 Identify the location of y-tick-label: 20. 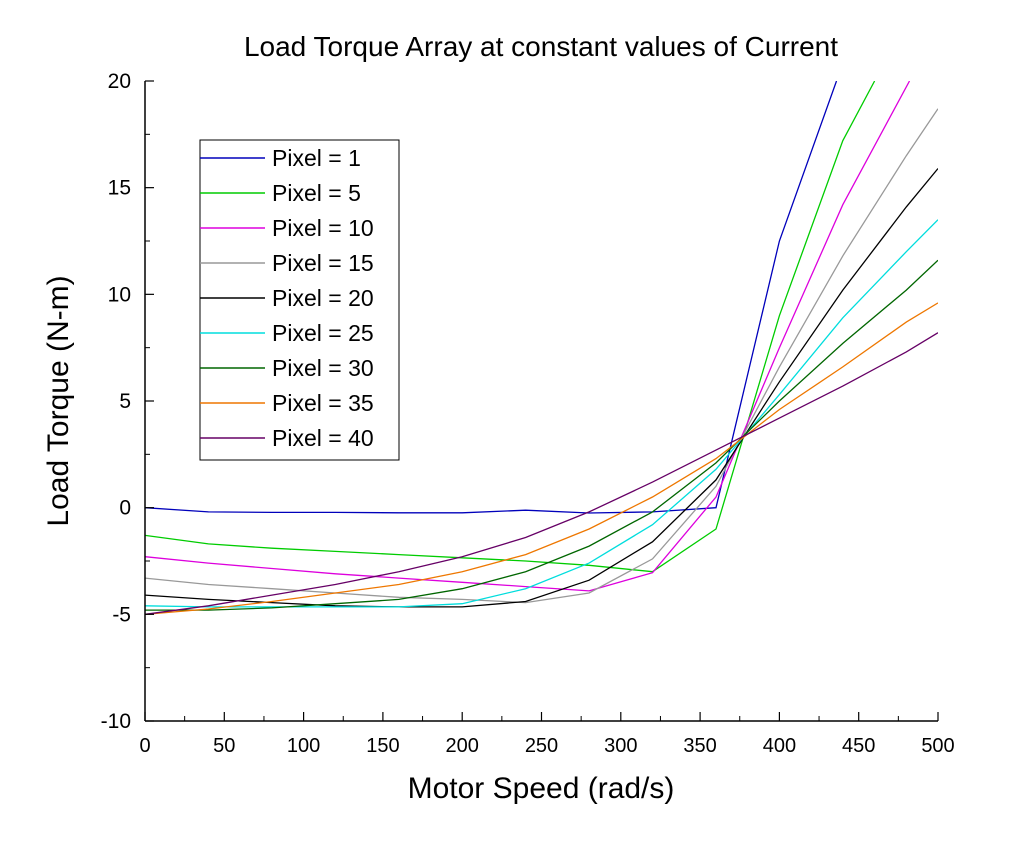
(119, 81).